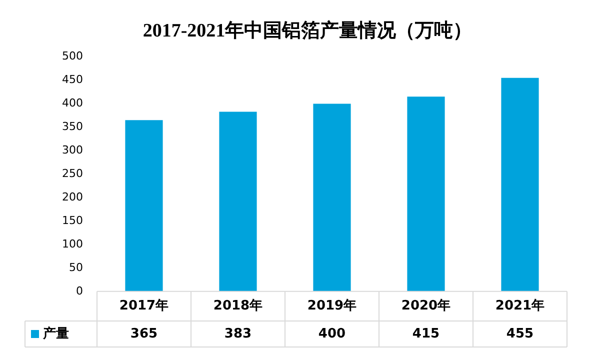 The width and height of the screenshot is (603, 359). What do you see at coordinates (72, 220) in the screenshot?
I see `y-tick-label: 150` at bounding box center [72, 220].